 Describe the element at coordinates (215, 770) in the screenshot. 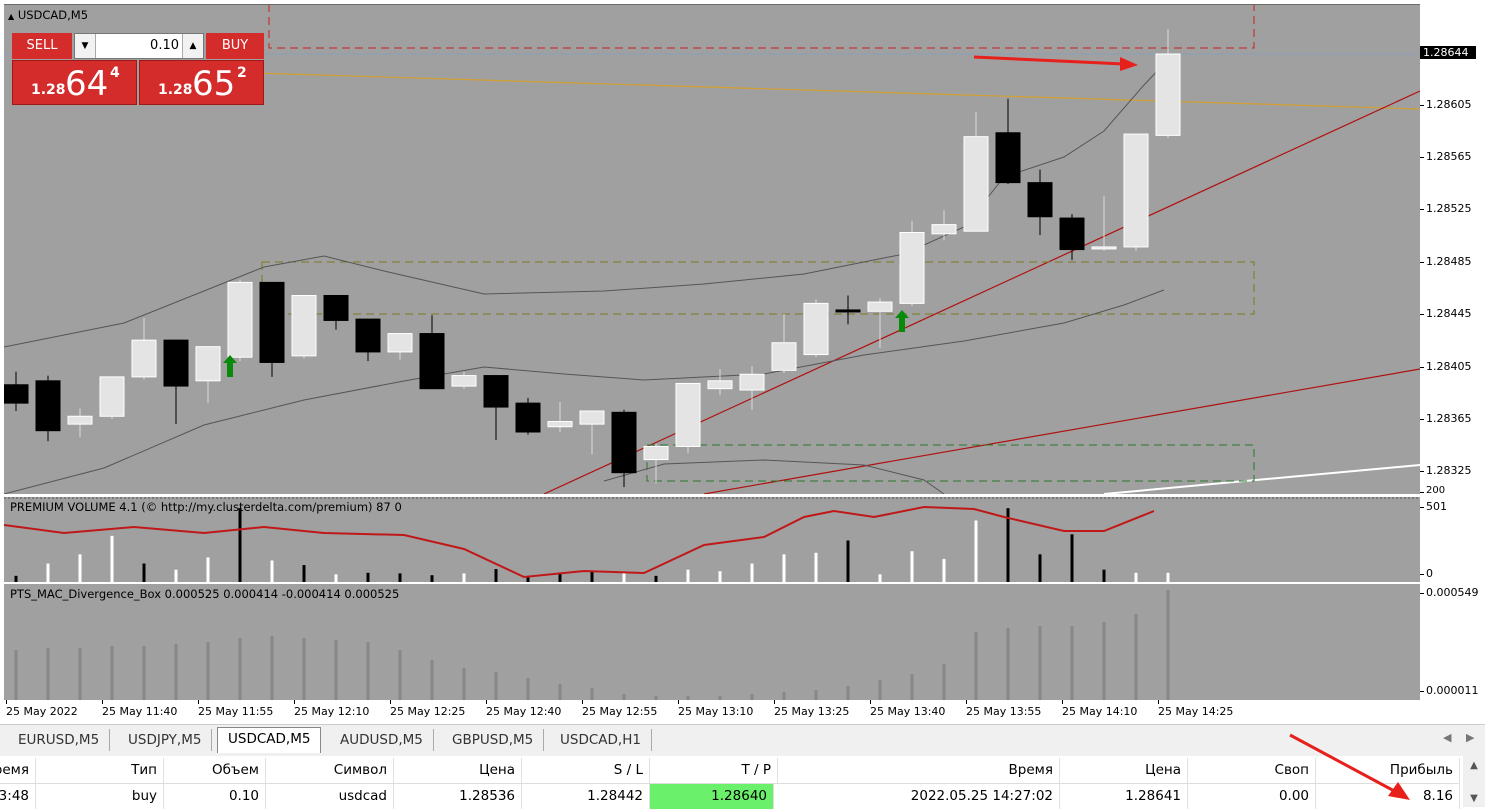

I see `column-header: Объем` at that location.